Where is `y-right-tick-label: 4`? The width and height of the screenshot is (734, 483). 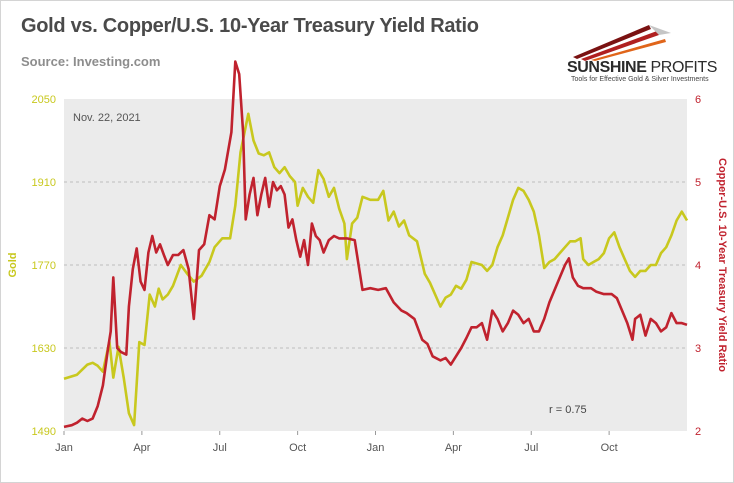
y-right-tick-label: 4 is located at coordinates (698, 266).